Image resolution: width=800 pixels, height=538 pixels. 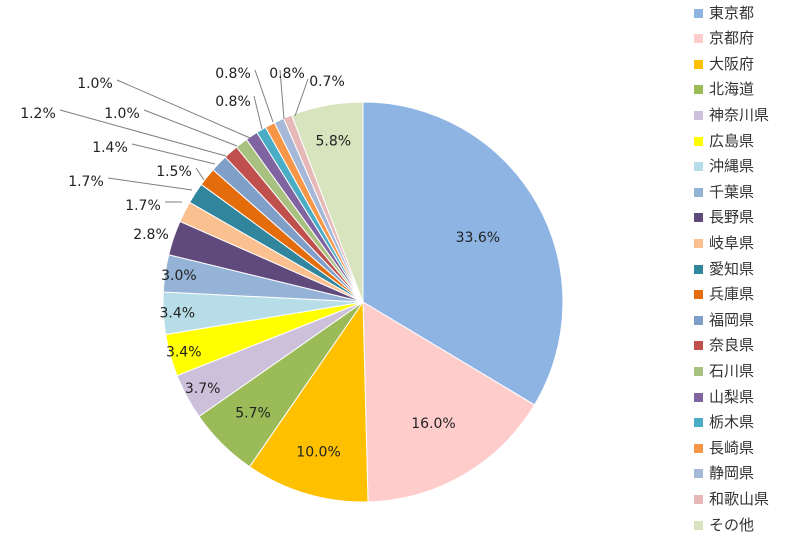 What do you see at coordinates (732, 473) in the screenshot?
I see `legend-label: 静岡県` at bounding box center [732, 473].